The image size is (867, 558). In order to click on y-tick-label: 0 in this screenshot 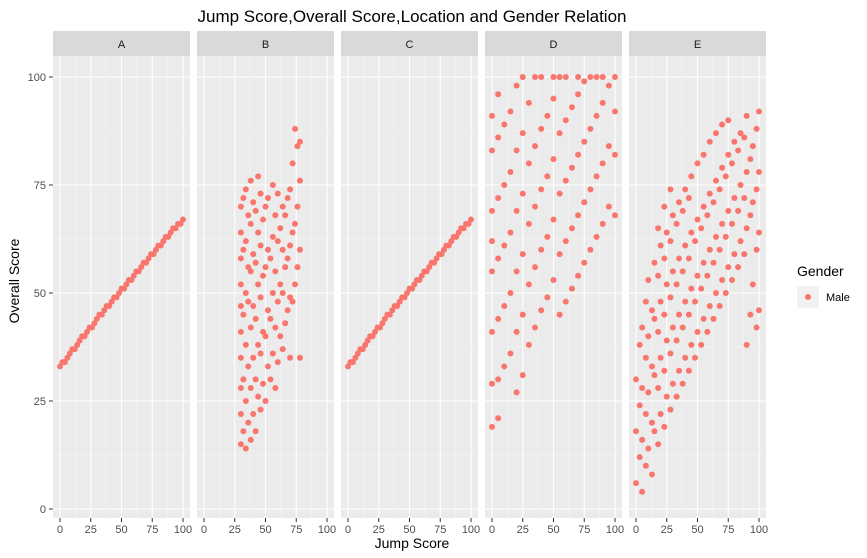, I will do `click(43, 510)`.